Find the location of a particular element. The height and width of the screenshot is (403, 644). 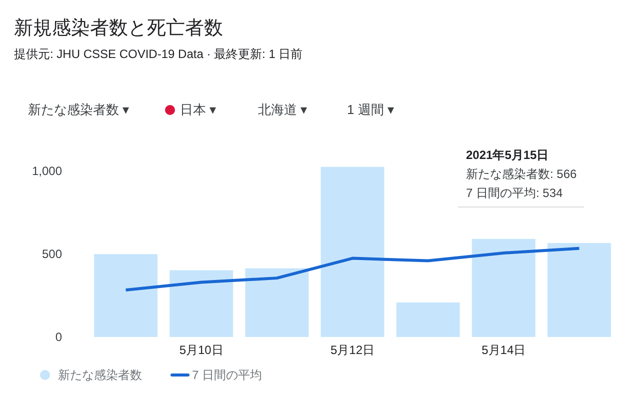

x-tick-label: 5月12日 is located at coordinates (352, 350).